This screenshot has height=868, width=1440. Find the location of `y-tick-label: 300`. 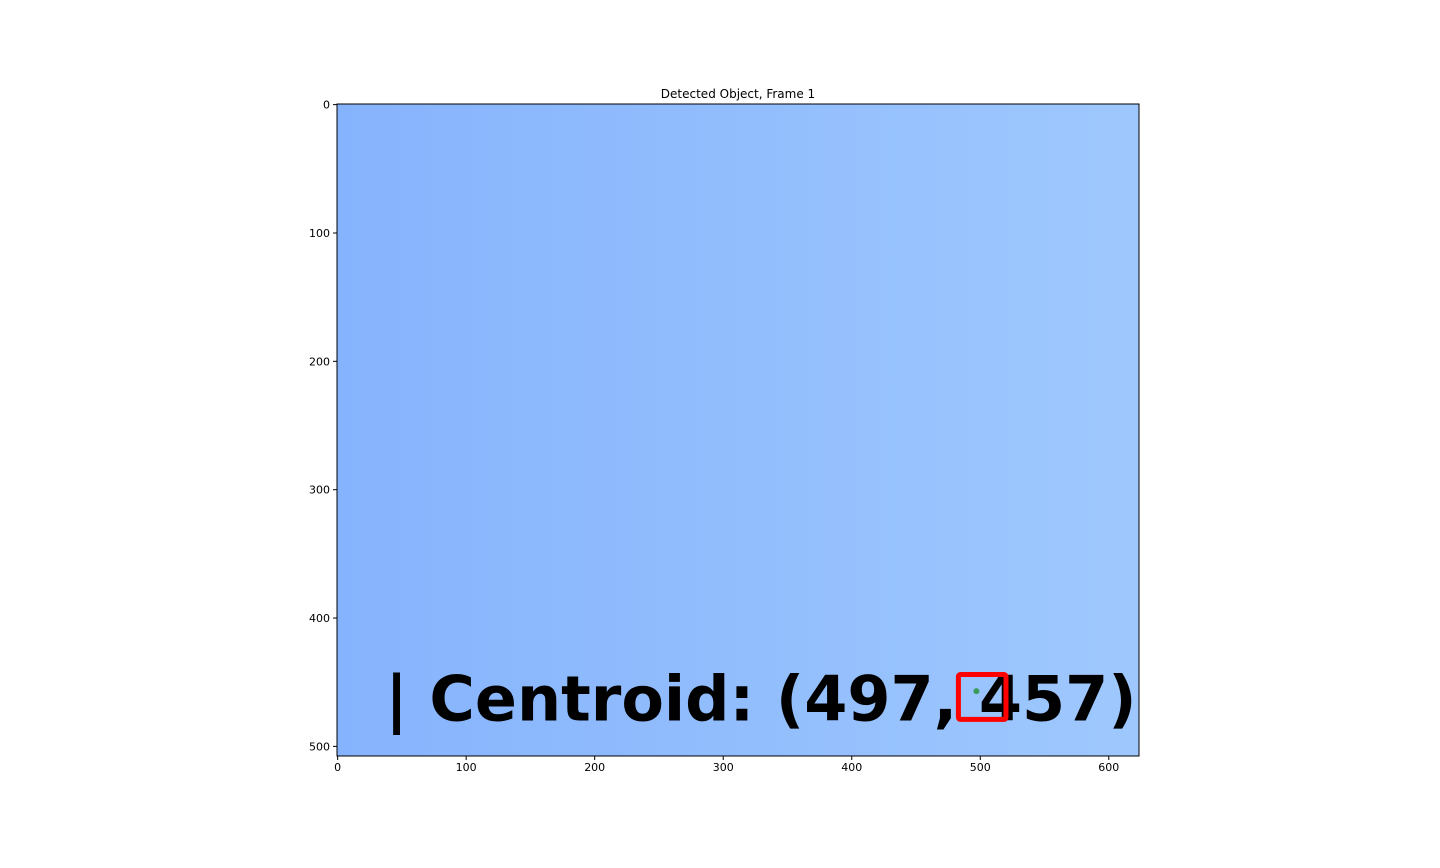

y-tick-label: 300 is located at coordinates (319, 490).